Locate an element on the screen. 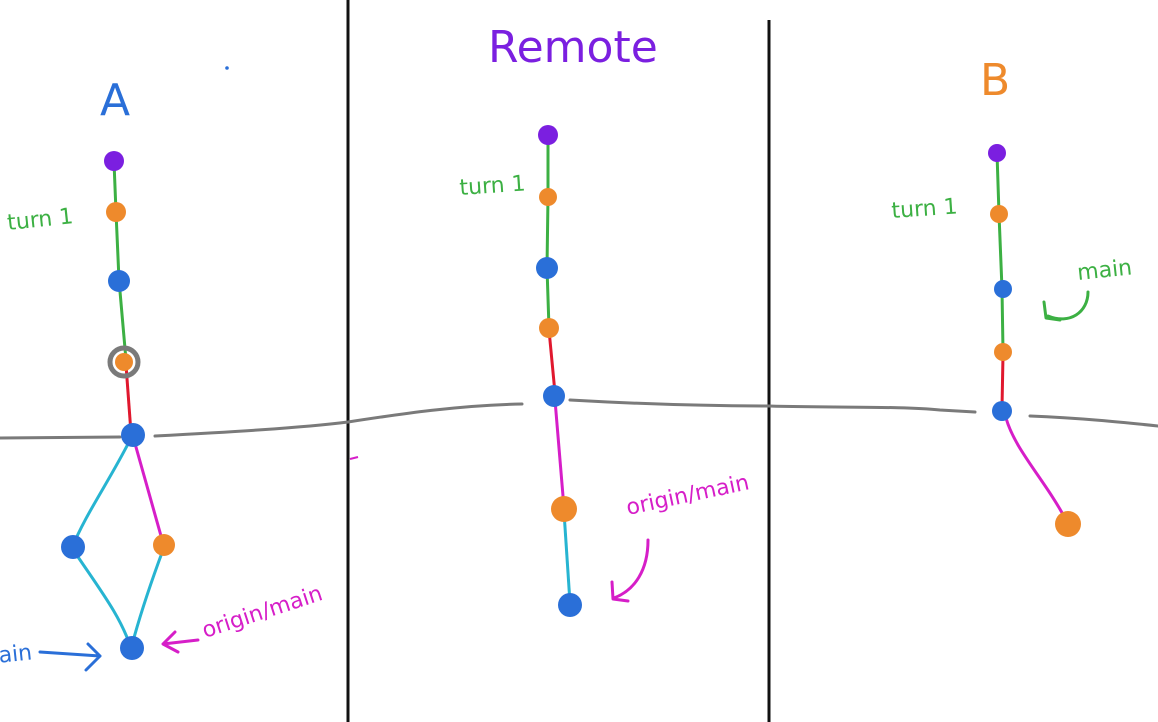 This screenshot has width=1158, height=722. timeline-line is located at coordinates (579, 419).